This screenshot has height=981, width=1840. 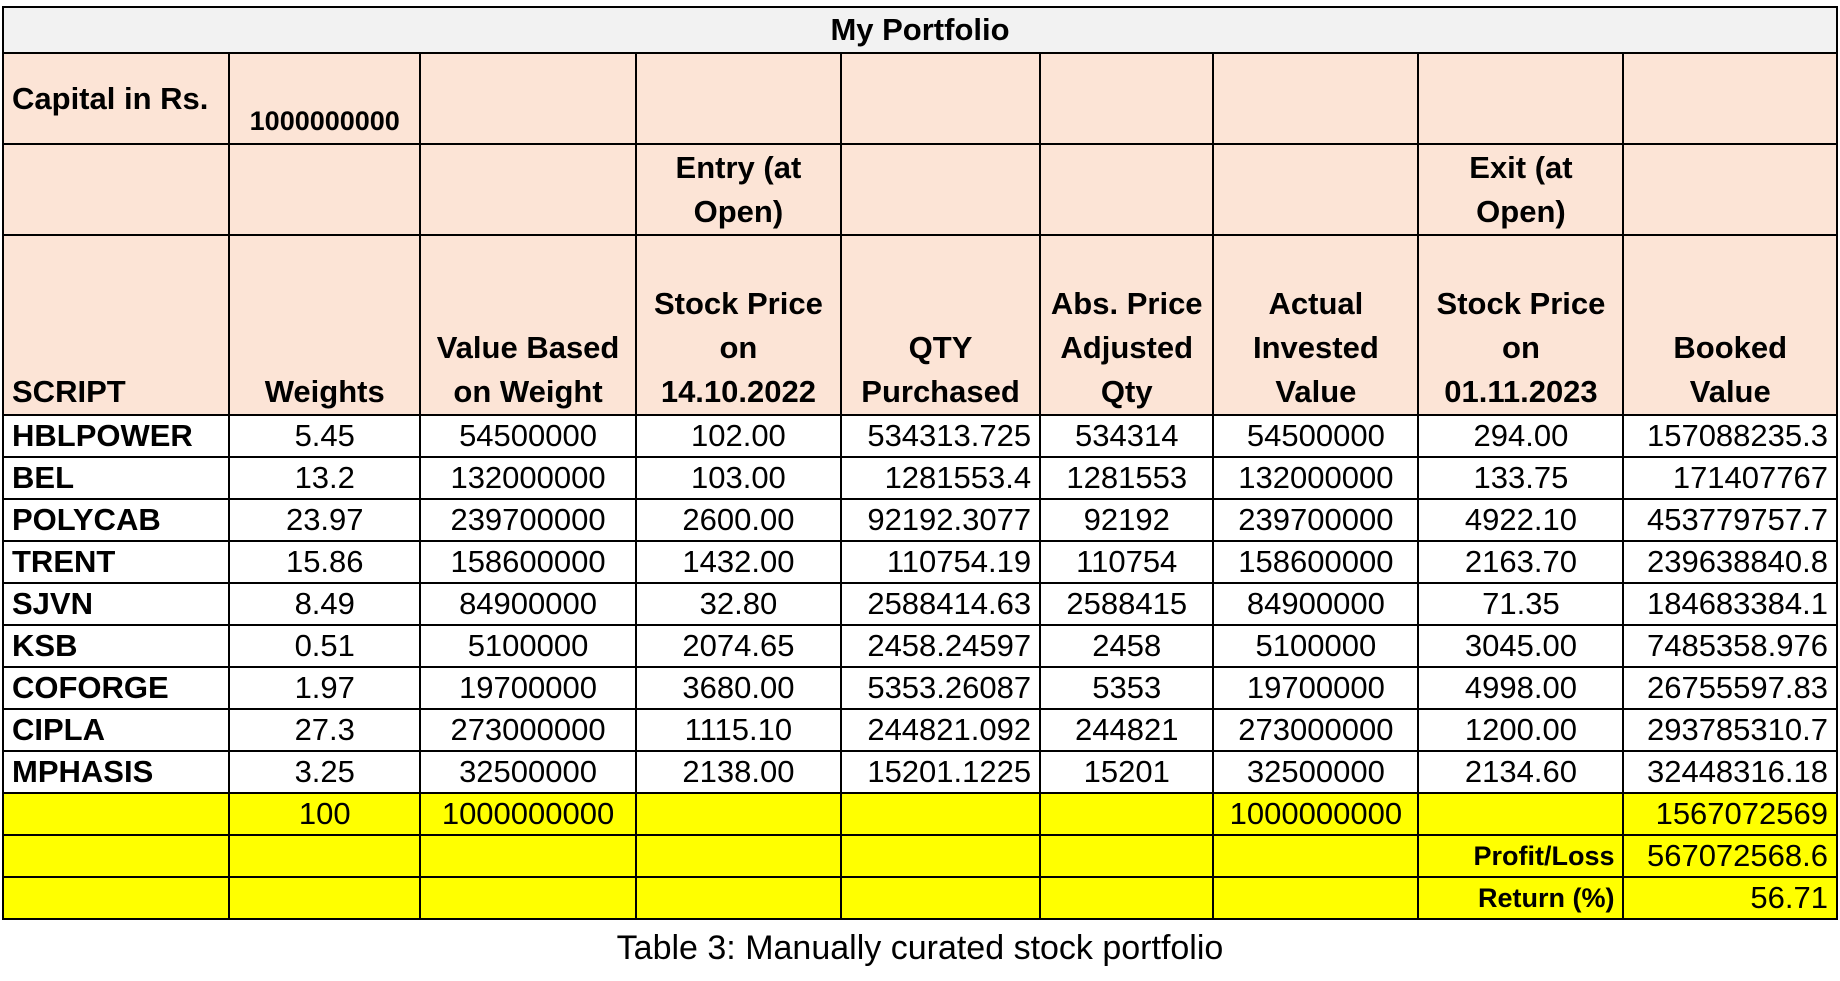 What do you see at coordinates (1316, 436) in the screenshot?
I see `table-cell: 54500000` at bounding box center [1316, 436].